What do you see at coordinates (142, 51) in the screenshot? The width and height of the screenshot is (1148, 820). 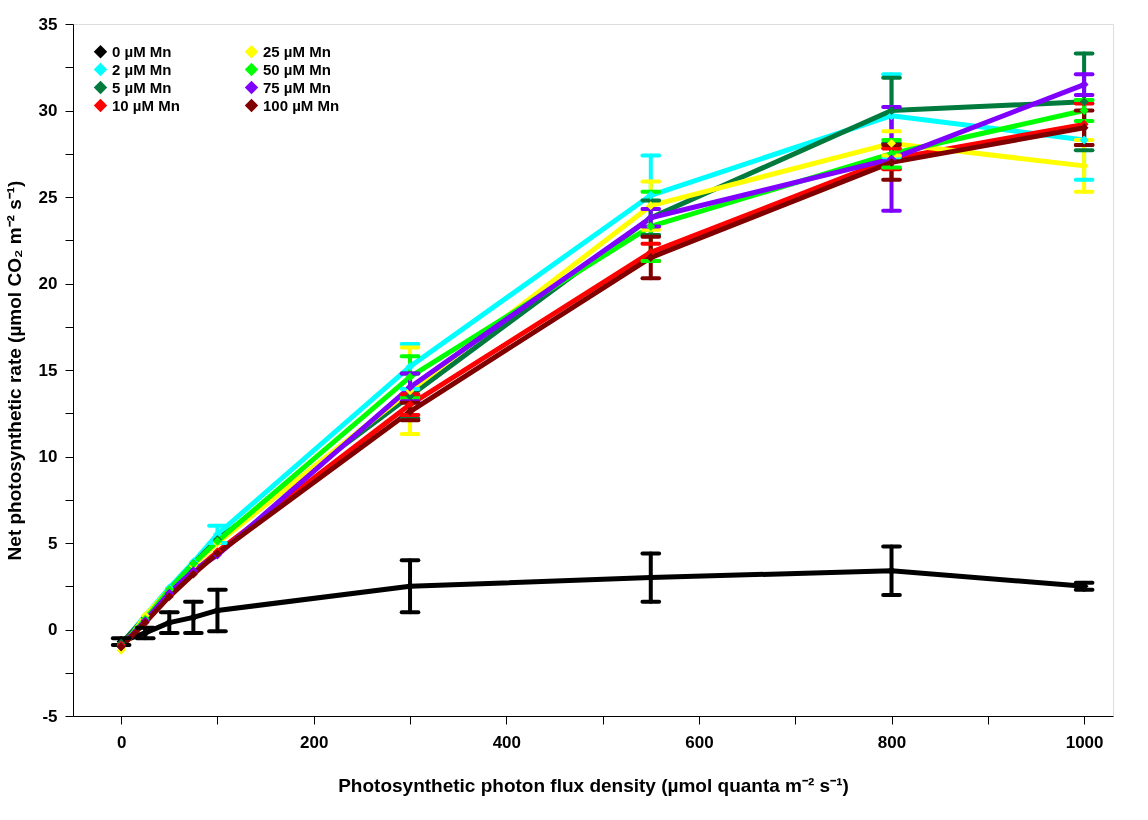 I see `legend-label: 0 µM Mn` at bounding box center [142, 51].